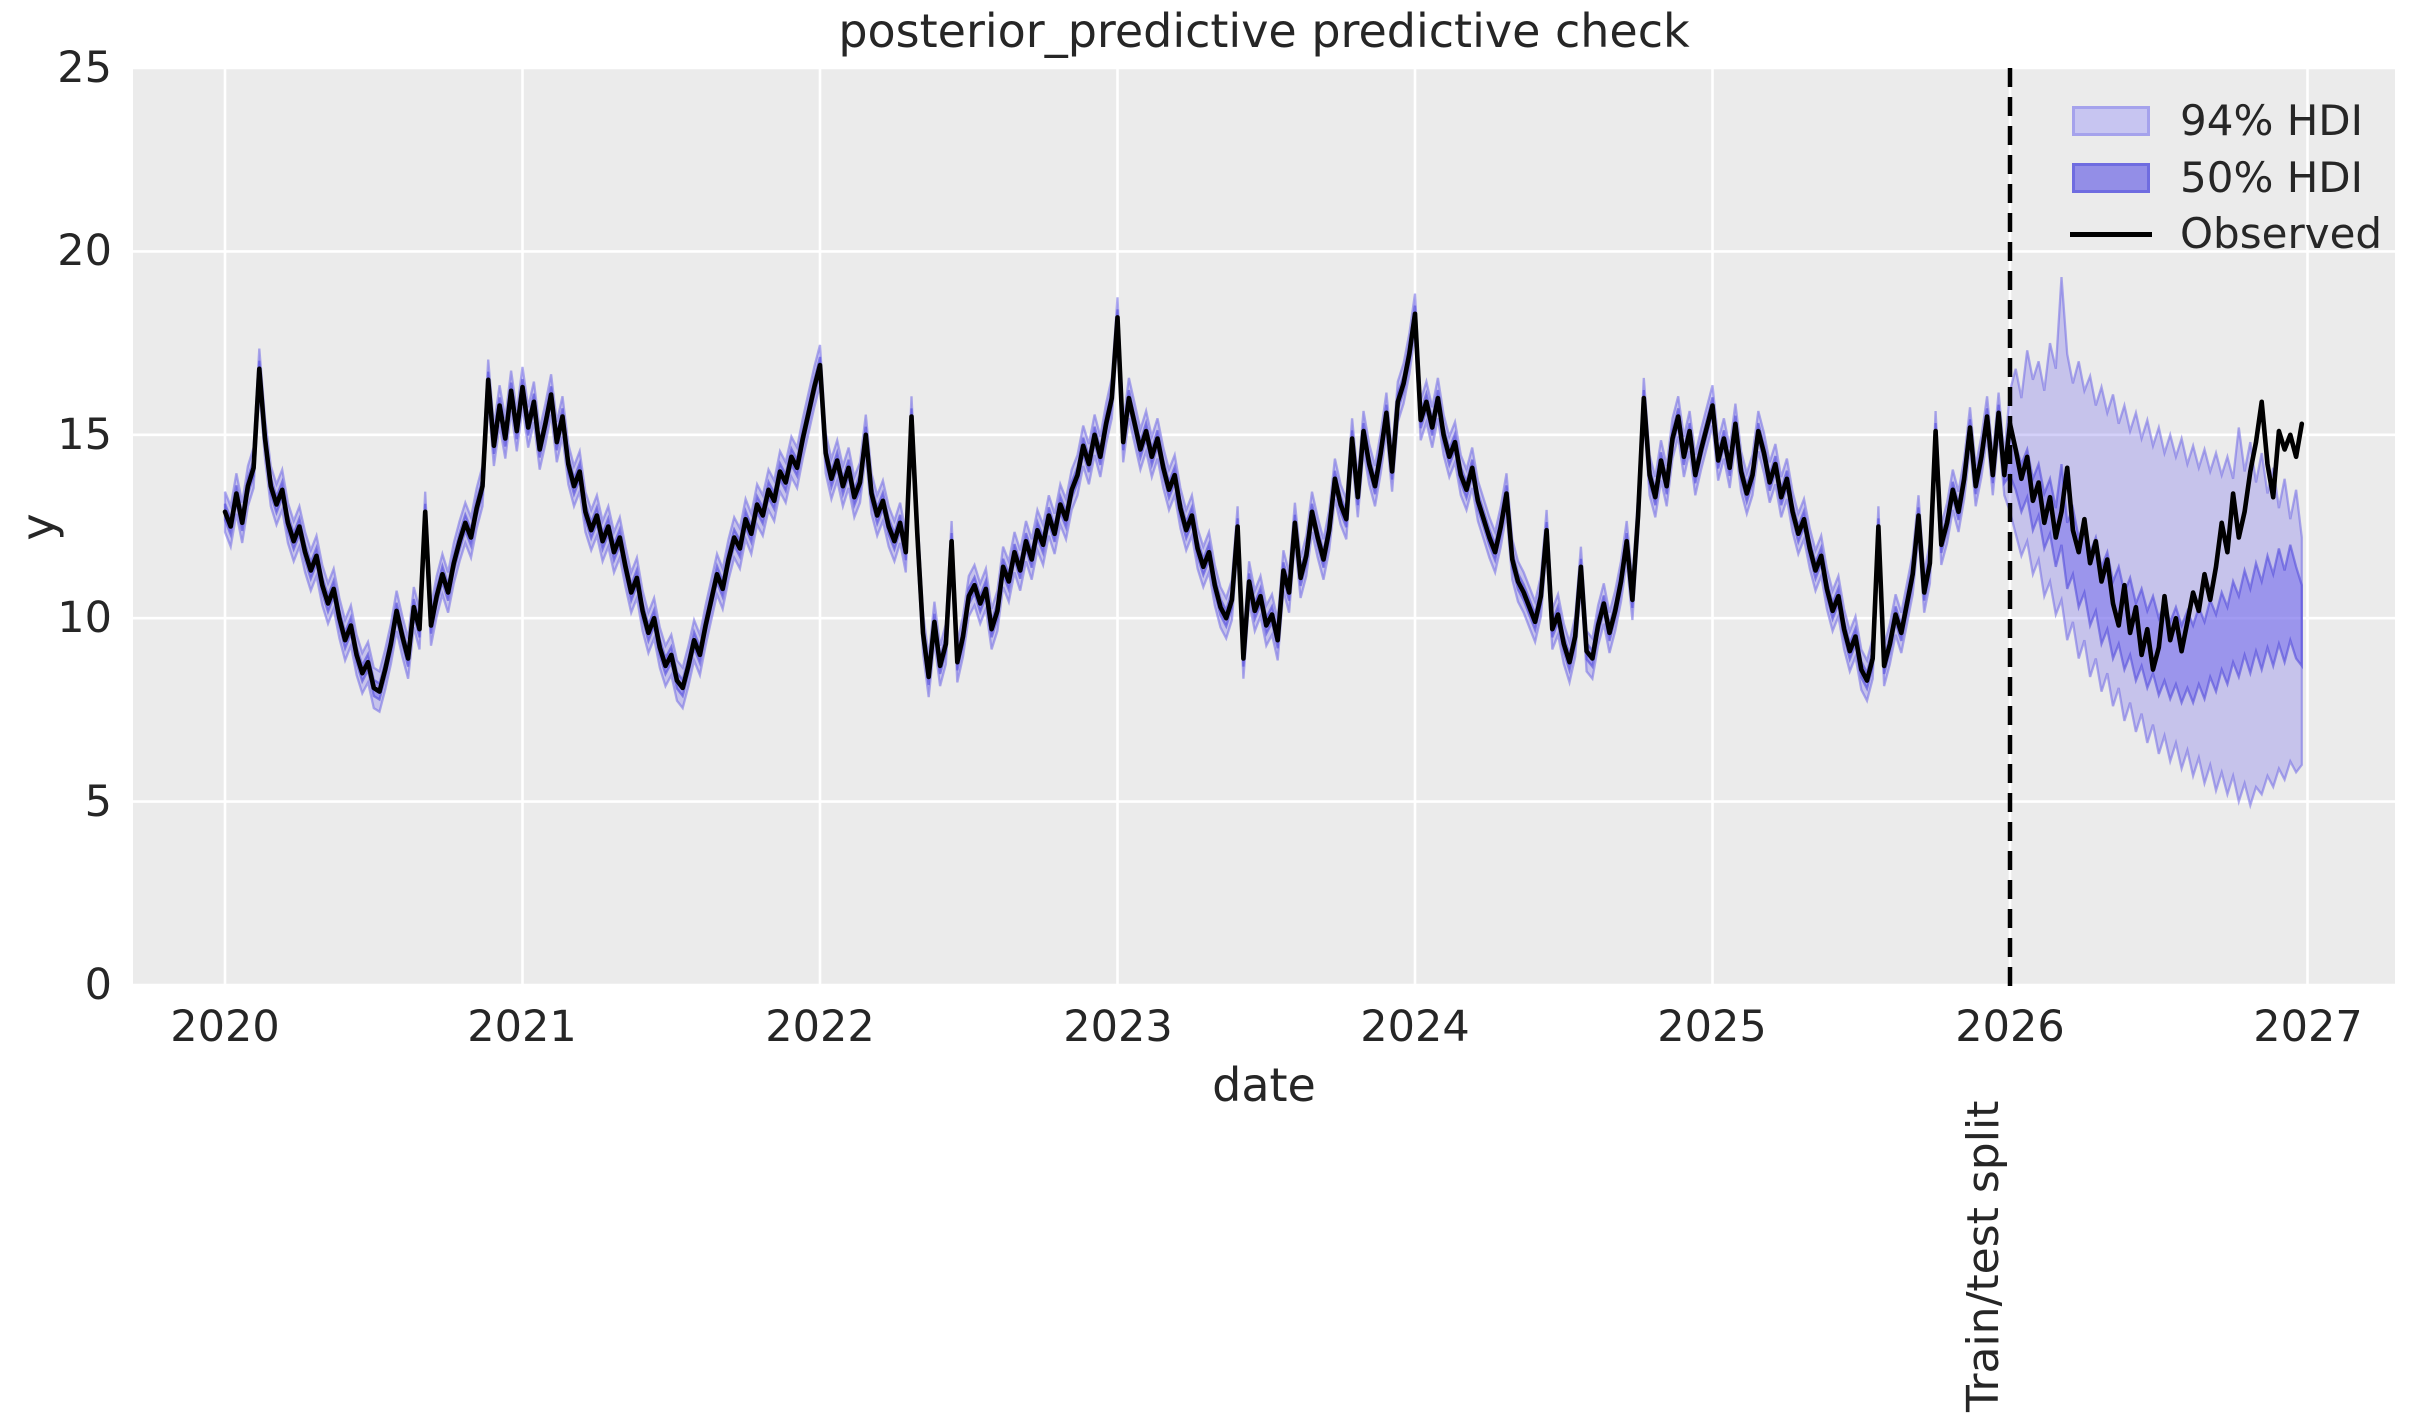 The image size is (2423, 1424). What do you see at coordinates (1264, 31) in the screenshot?
I see `chart-title: posterior_predictive predictive check` at bounding box center [1264, 31].